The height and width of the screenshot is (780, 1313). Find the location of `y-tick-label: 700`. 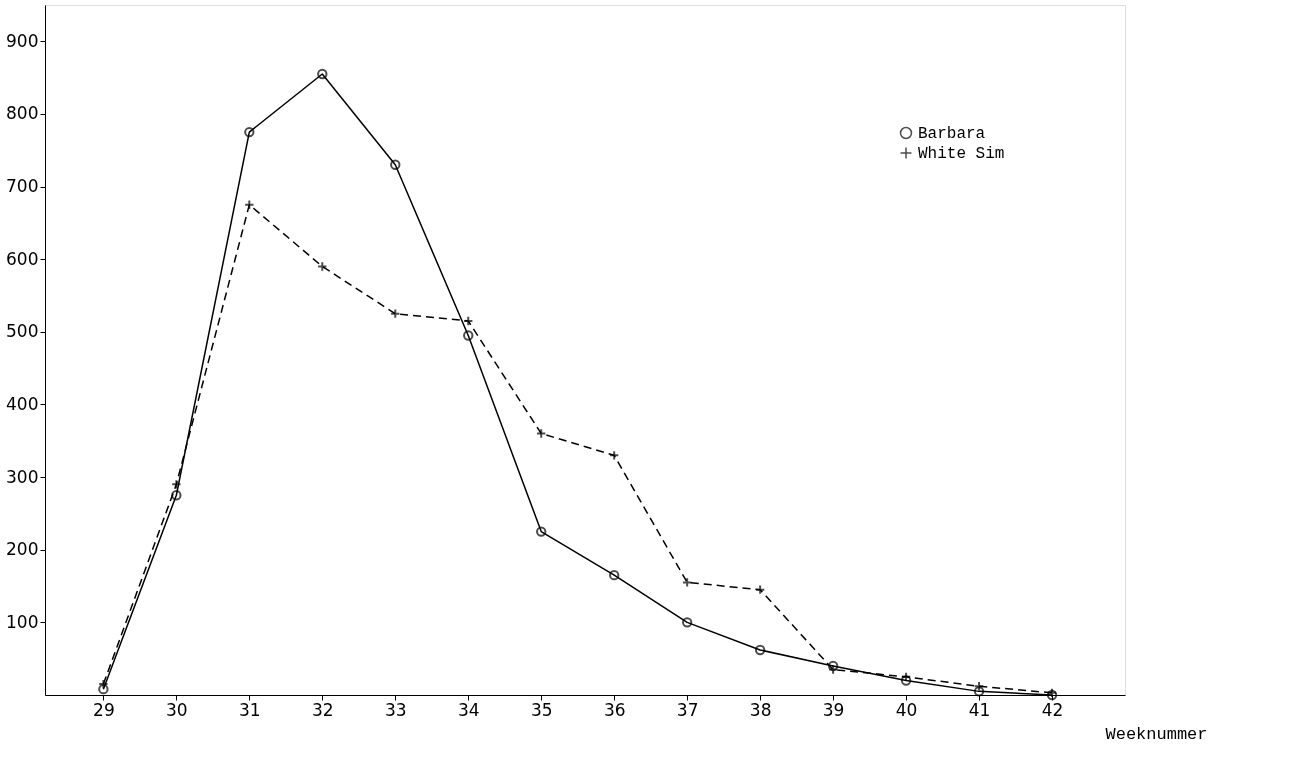

y-tick-label: 700 is located at coordinates (22, 186).